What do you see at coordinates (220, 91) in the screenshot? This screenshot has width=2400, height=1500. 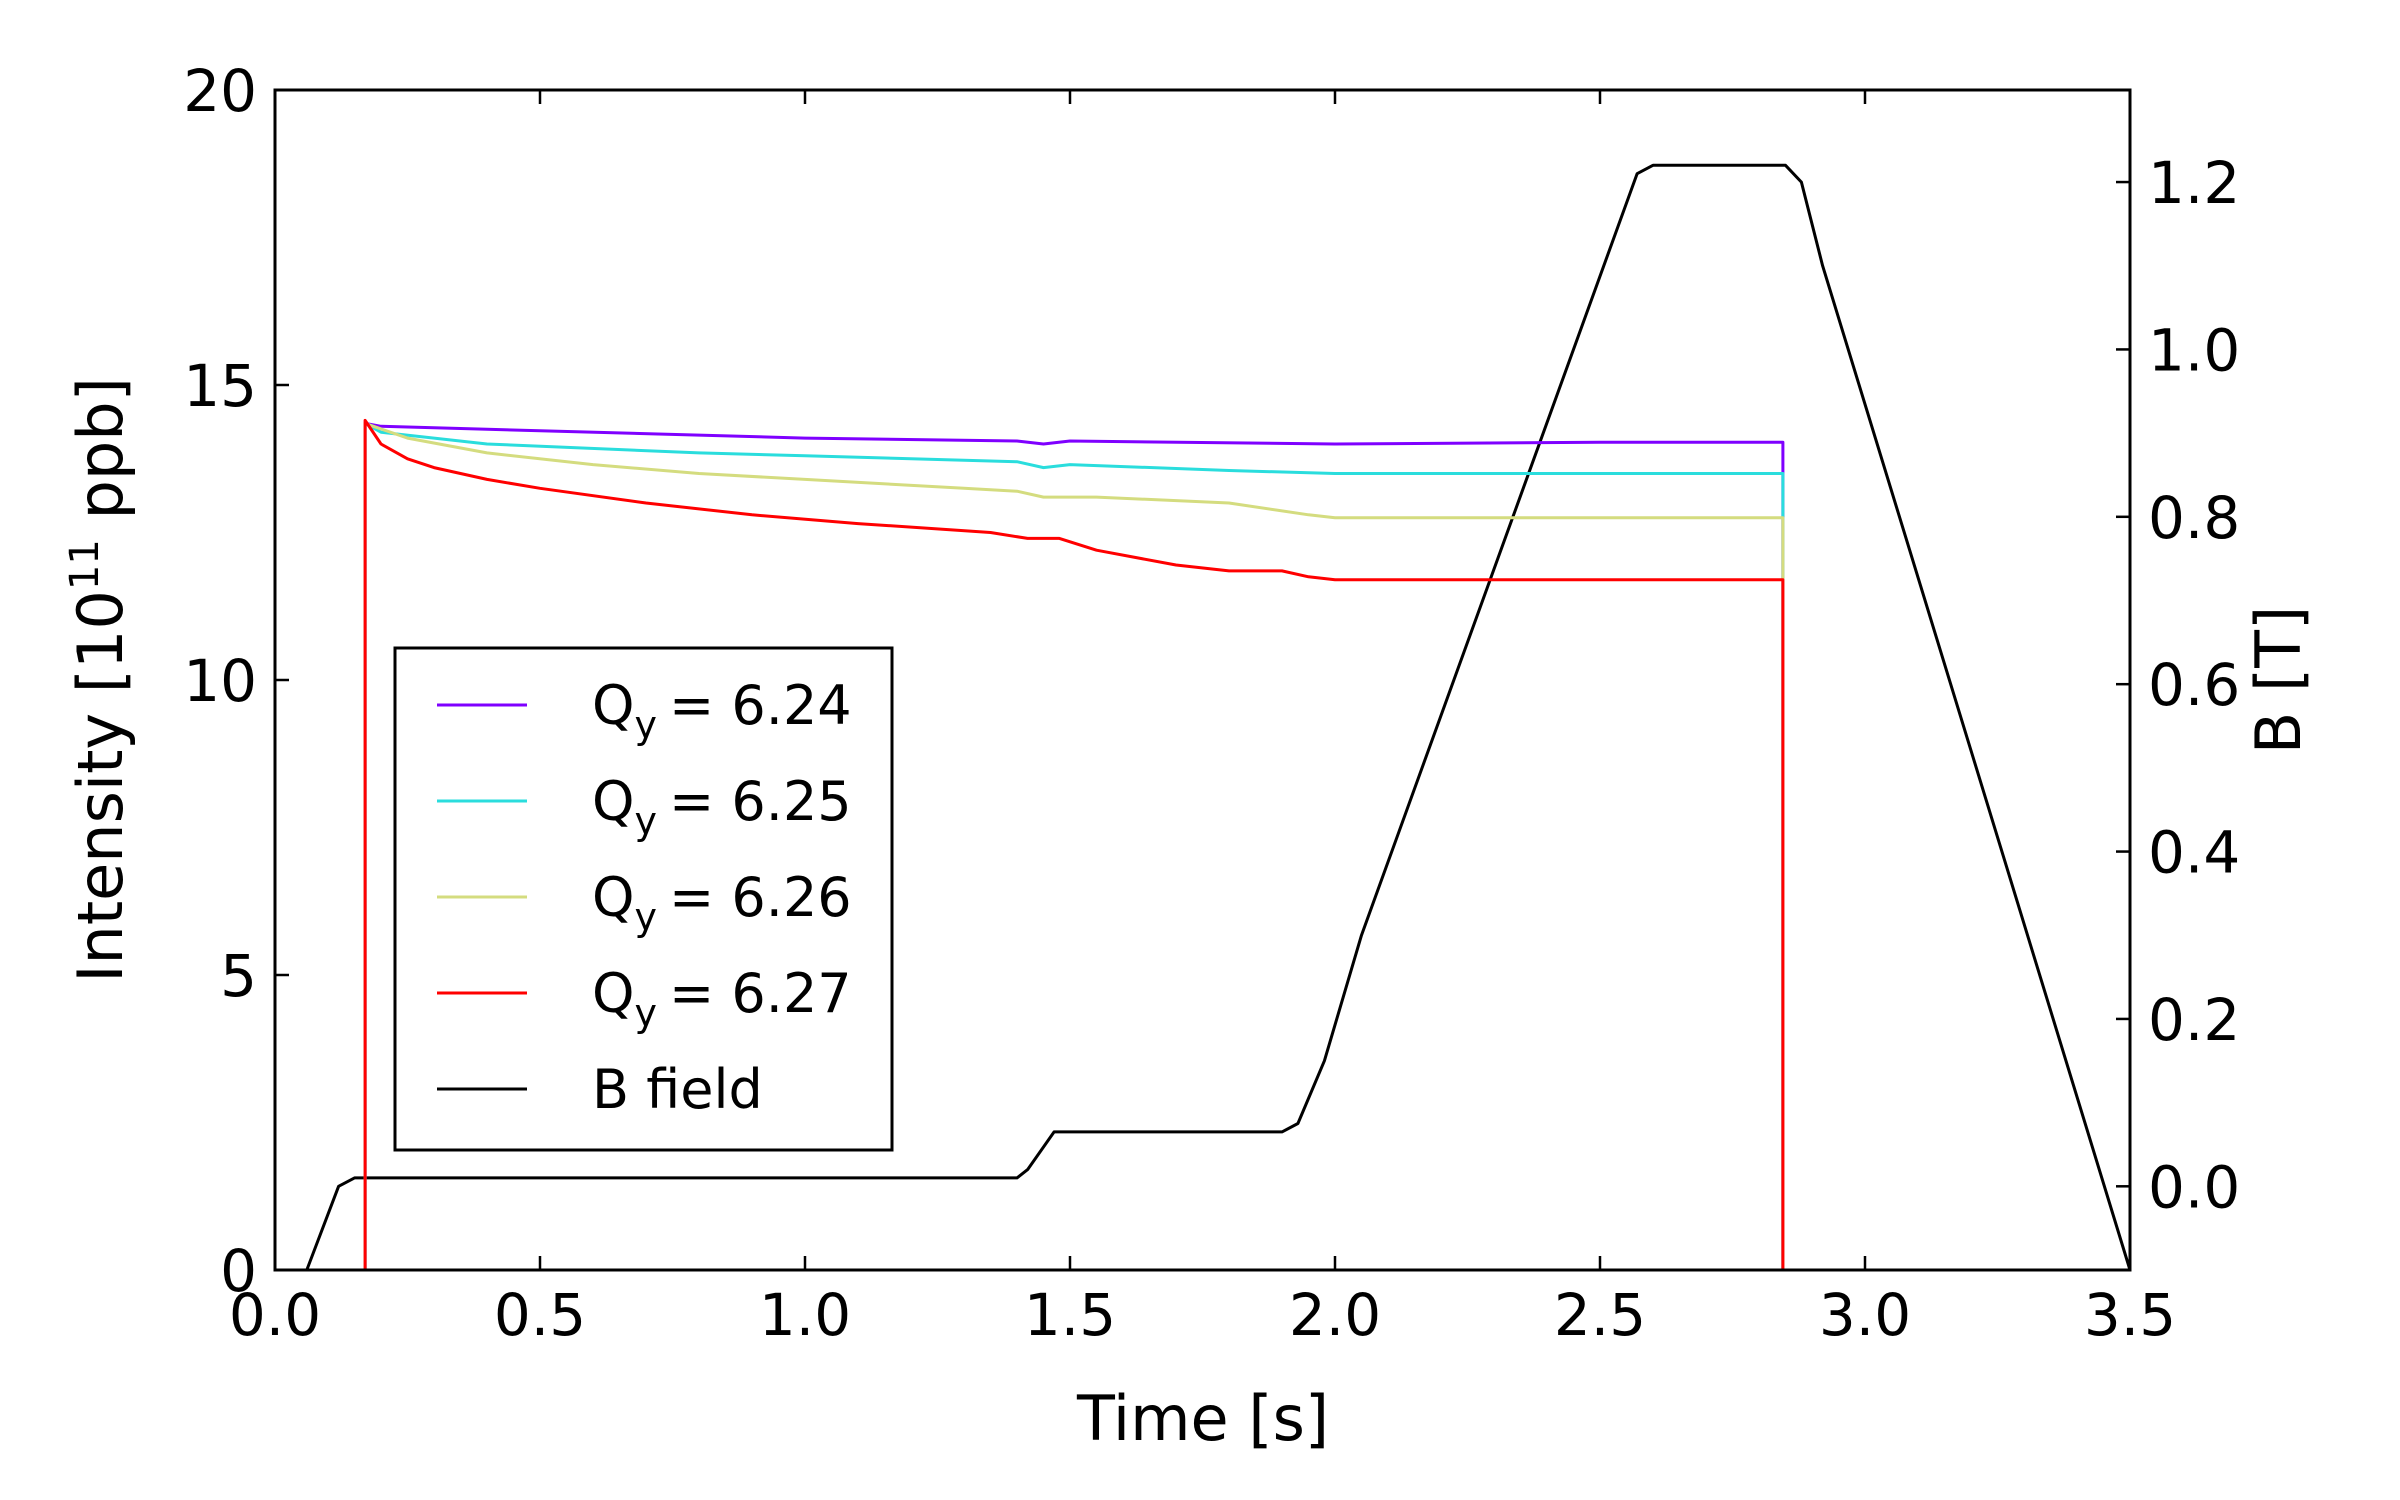 I see `y-left-tick-label: 20` at bounding box center [220, 91].